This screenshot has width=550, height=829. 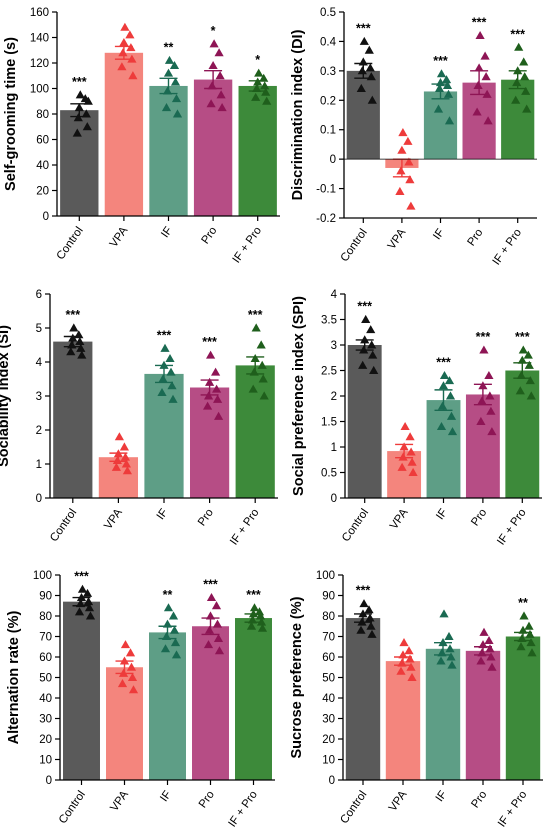 I want to click on y-tick-label: 3.5, so click(x=329, y=321).